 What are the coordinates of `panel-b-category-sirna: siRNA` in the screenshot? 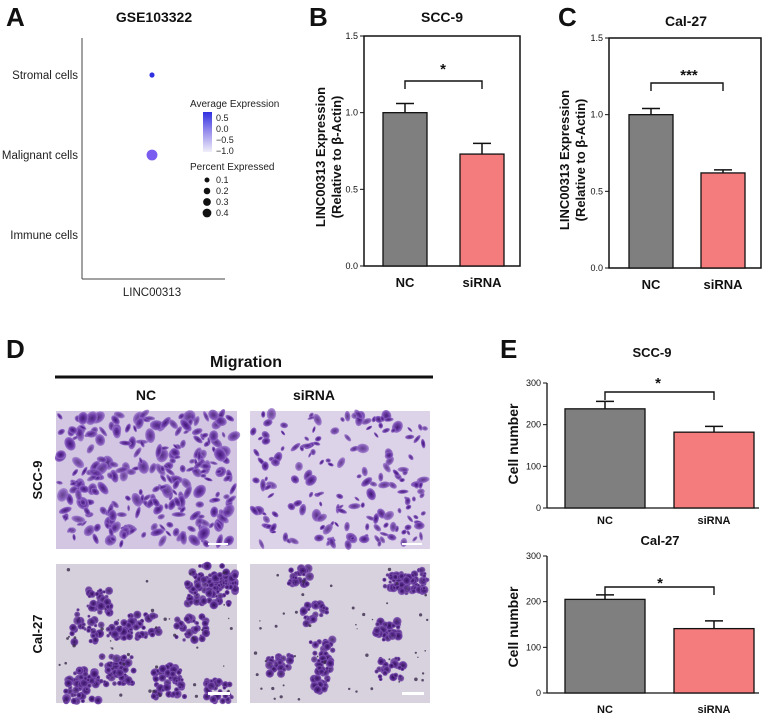 It's located at (482, 282).